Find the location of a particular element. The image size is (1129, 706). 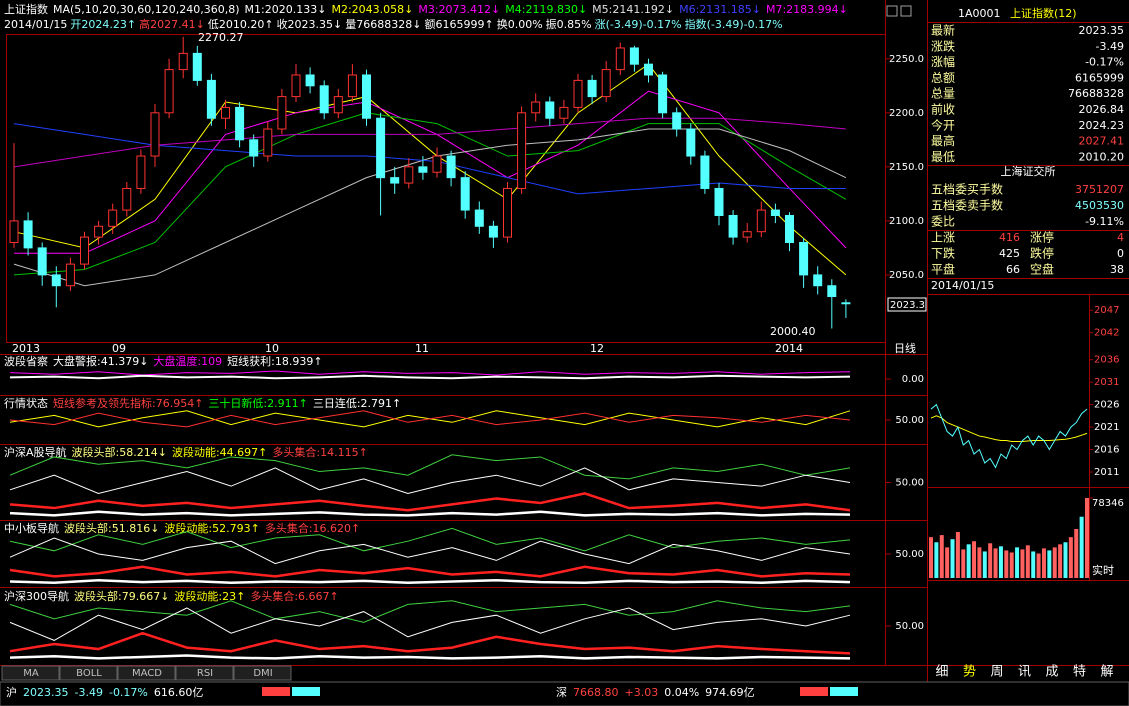

side-tab: 成 is located at coordinates (1051, 672).